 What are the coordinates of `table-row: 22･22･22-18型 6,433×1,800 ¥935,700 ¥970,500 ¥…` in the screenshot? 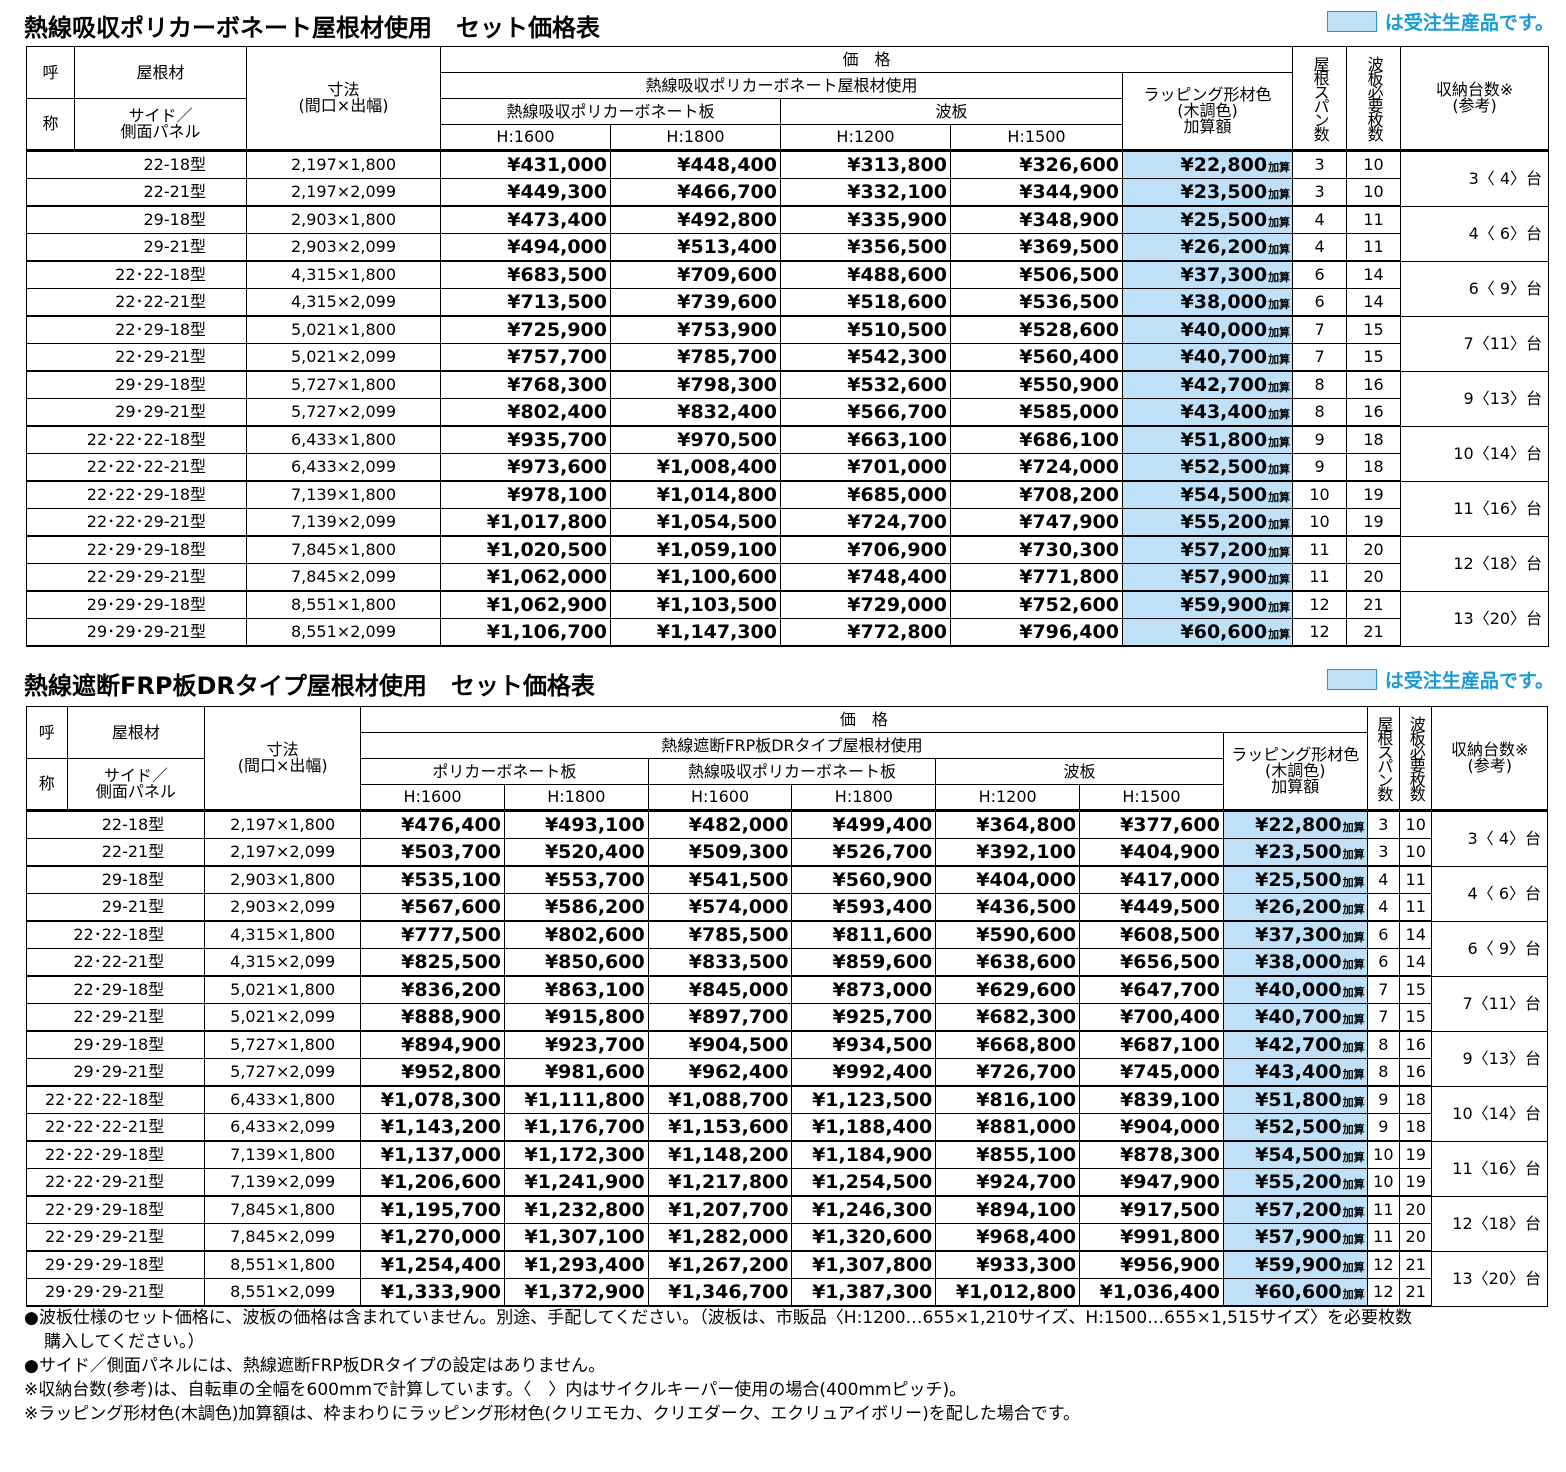 It's located at (788, 453).